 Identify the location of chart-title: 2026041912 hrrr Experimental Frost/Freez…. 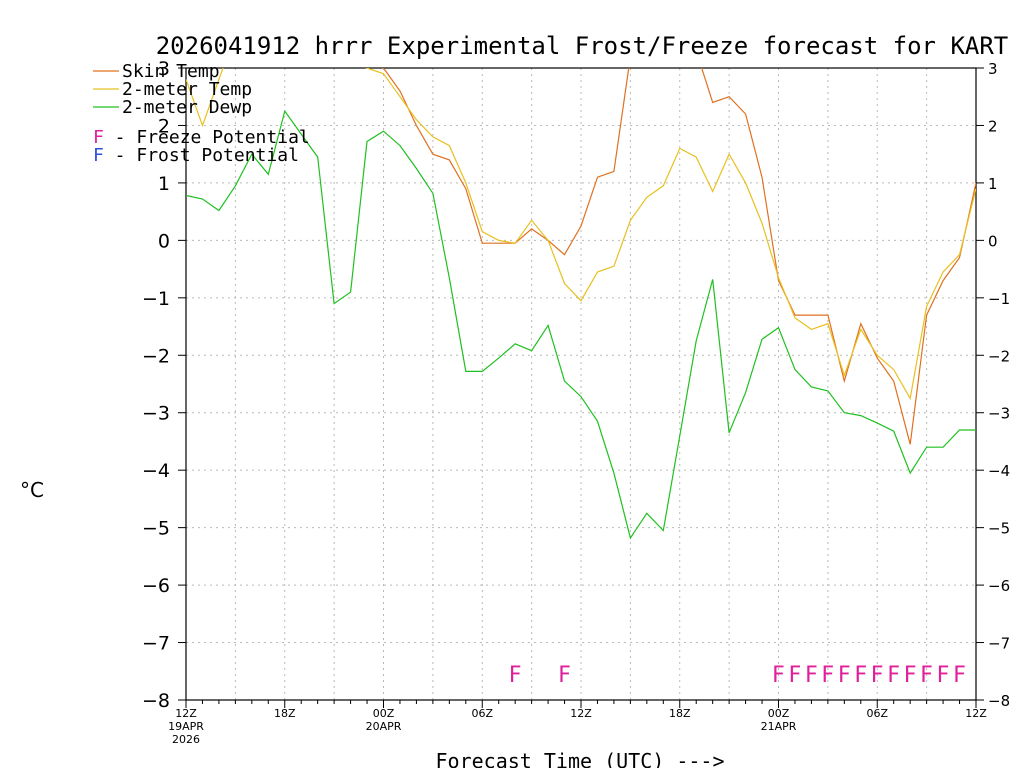
(582, 46).